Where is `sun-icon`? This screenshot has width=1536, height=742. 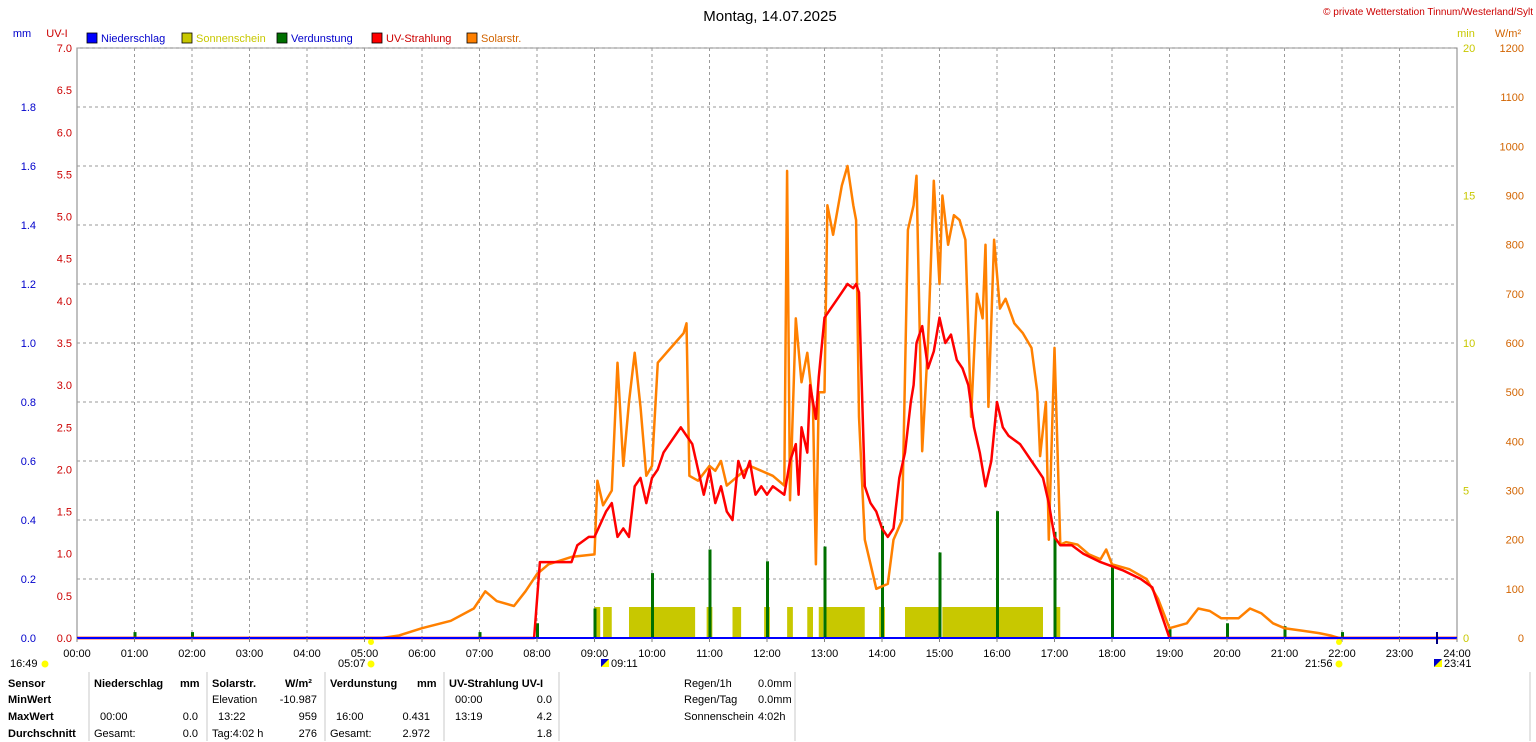 sun-icon is located at coordinates (1339, 664).